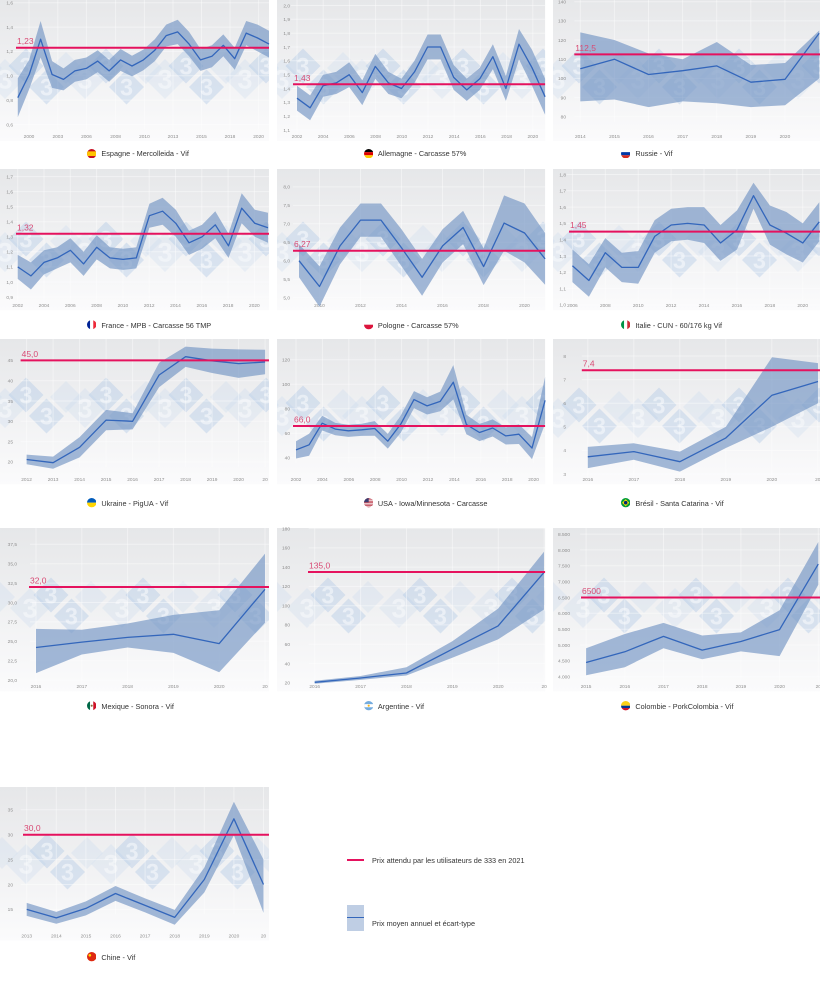 This screenshot has height=984, width=820. Describe the element at coordinates (29, 137) in the screenshot. I see `svg-text: 2000` at that location.